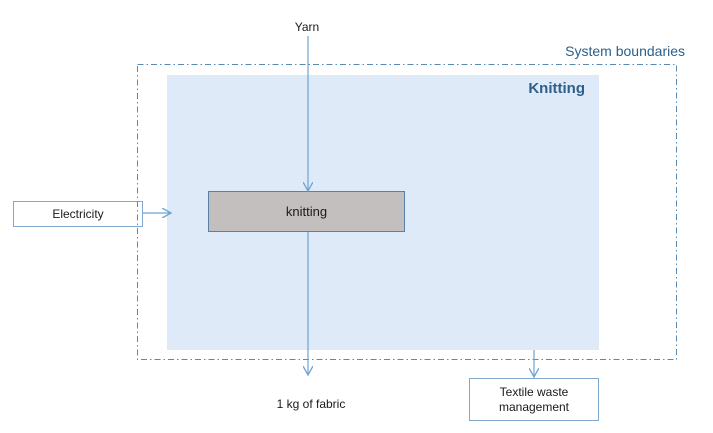  I want to click on system-boundary-label: System boundaries, so click(625, 51).